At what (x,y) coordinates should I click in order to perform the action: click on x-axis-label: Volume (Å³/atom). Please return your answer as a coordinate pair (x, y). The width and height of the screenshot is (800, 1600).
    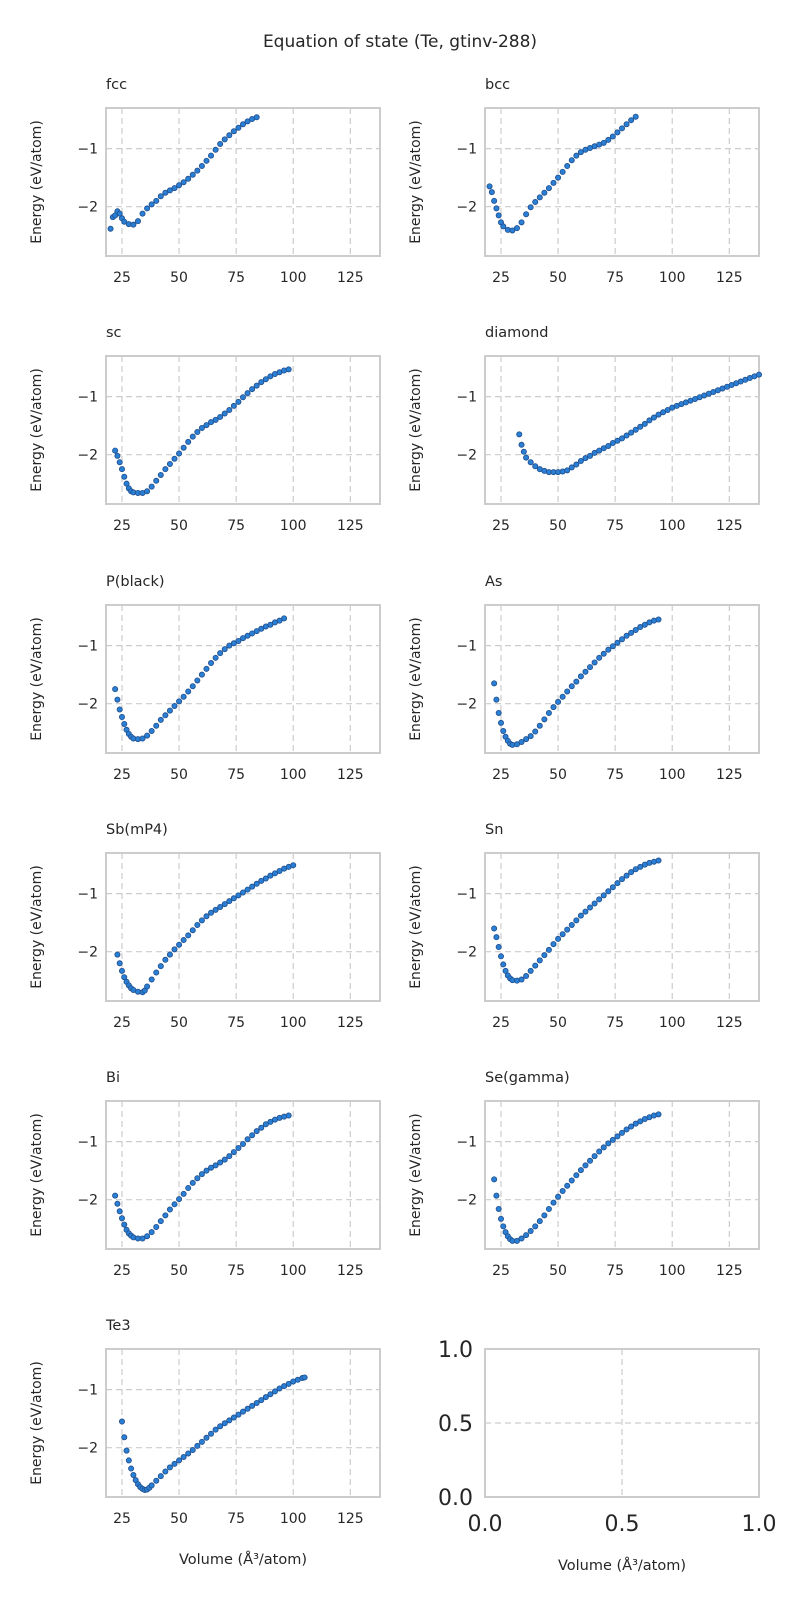
    Looking at the image, I should click on (243, 1559).